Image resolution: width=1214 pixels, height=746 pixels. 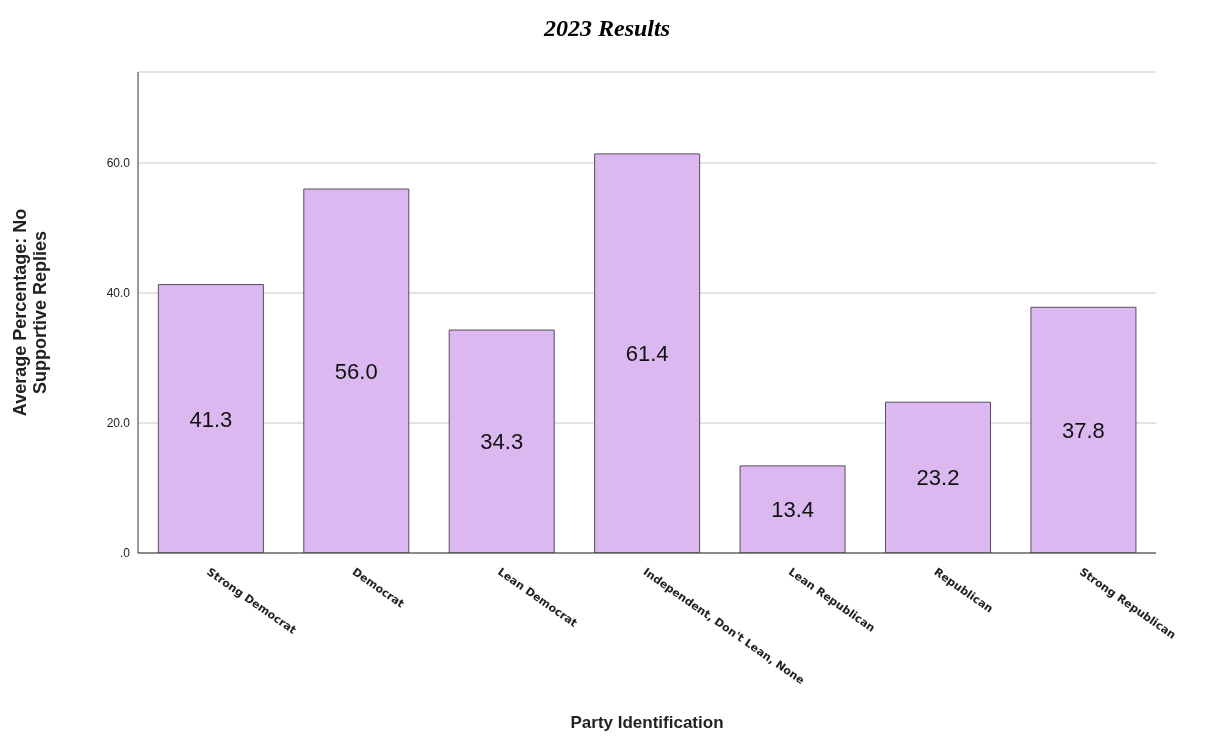 What do you see at coordinates (118, 293) in the screenshot?
I see `y-tick-label: 40.0` at bounding box center [118, 293].